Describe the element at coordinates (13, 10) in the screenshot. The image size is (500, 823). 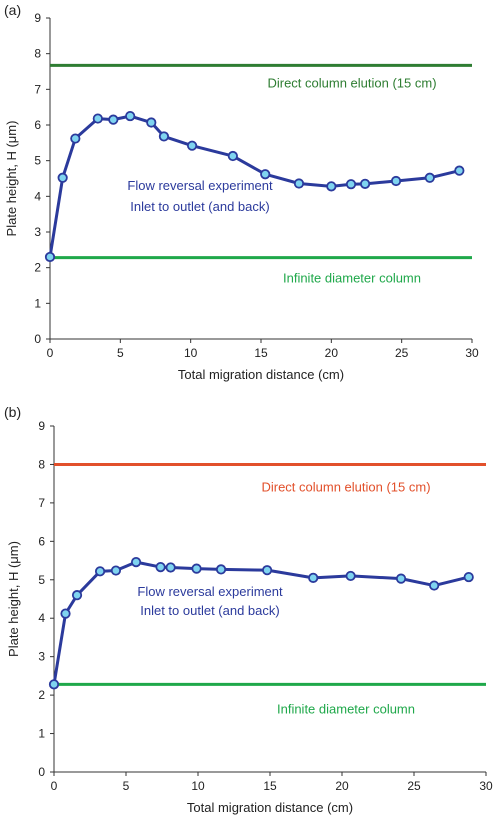
I see `panel-label-a: (a)` at that location.